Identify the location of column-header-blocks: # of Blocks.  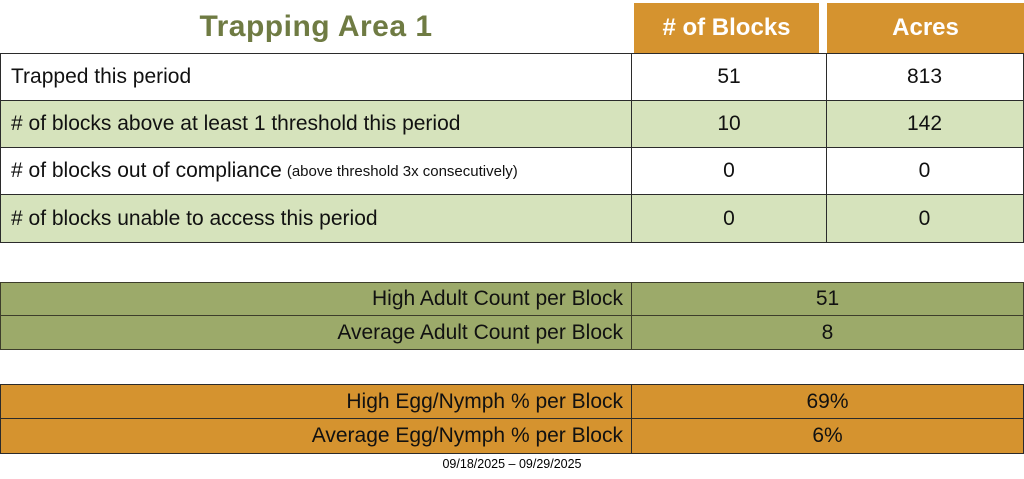
(726, 28).